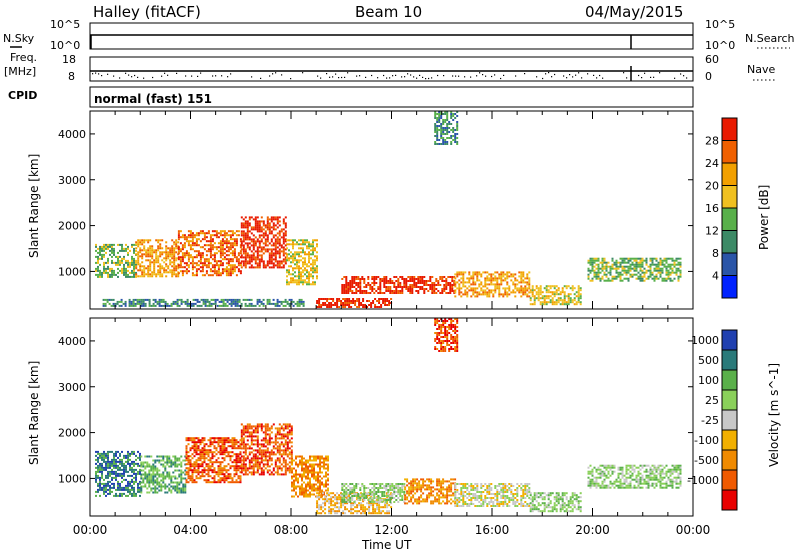 Image resolution: width=800 pixels, height=554 pixels. What do you see at coordinates (729, 264) in the screenshot?
I see `power-colorbar-swatch` at bounding box center [729, 264].